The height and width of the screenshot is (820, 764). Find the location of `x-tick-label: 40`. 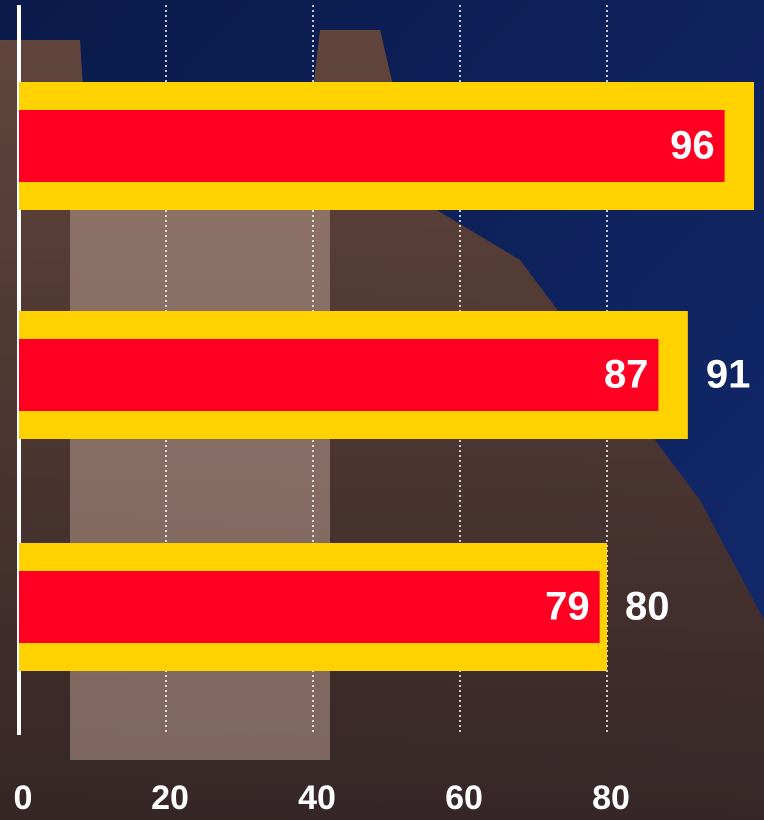

x-tick-label: 40 is located at coordinates (317, 798).